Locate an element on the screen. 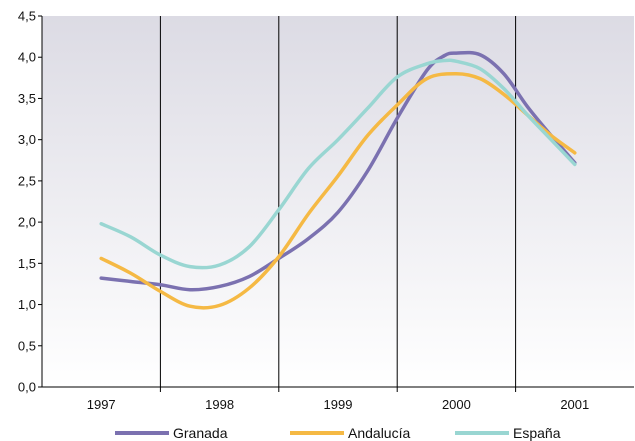  y-tick-label: 3,5 is located at coordinates (27, 98).